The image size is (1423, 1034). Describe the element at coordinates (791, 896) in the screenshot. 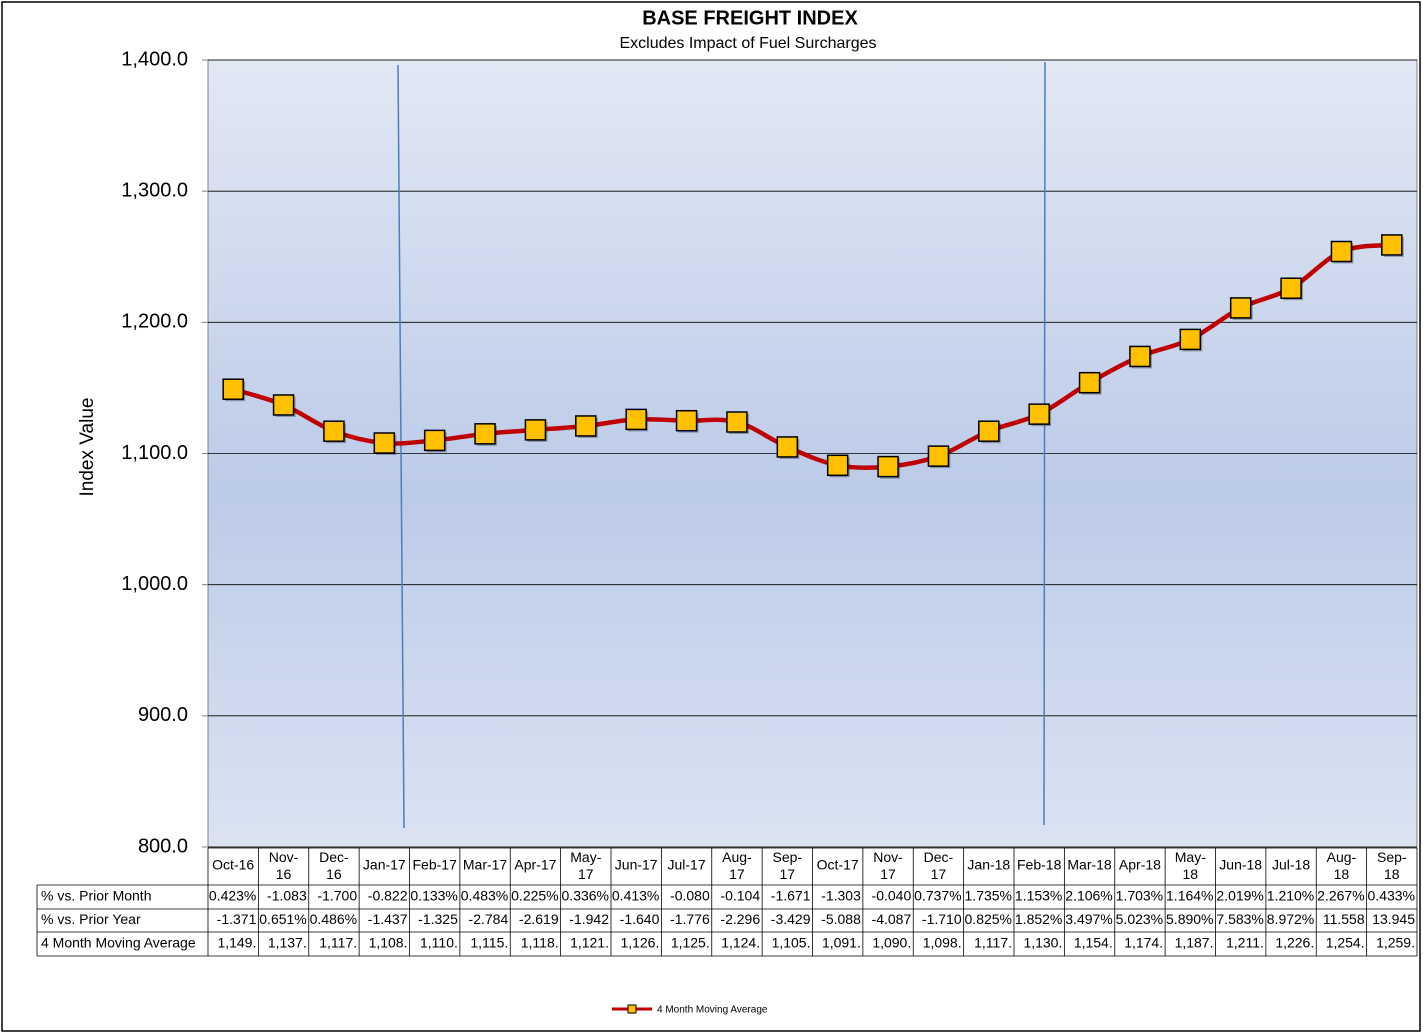

I see `table-cell: -1.671` at that location.